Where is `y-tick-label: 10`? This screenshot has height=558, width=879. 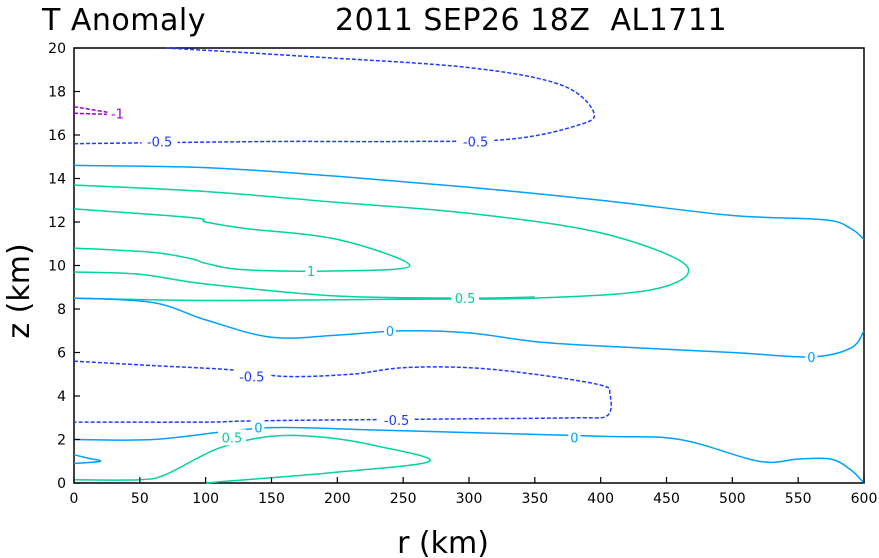
y-tick-label: 10 is located at coordinates (57, 267).